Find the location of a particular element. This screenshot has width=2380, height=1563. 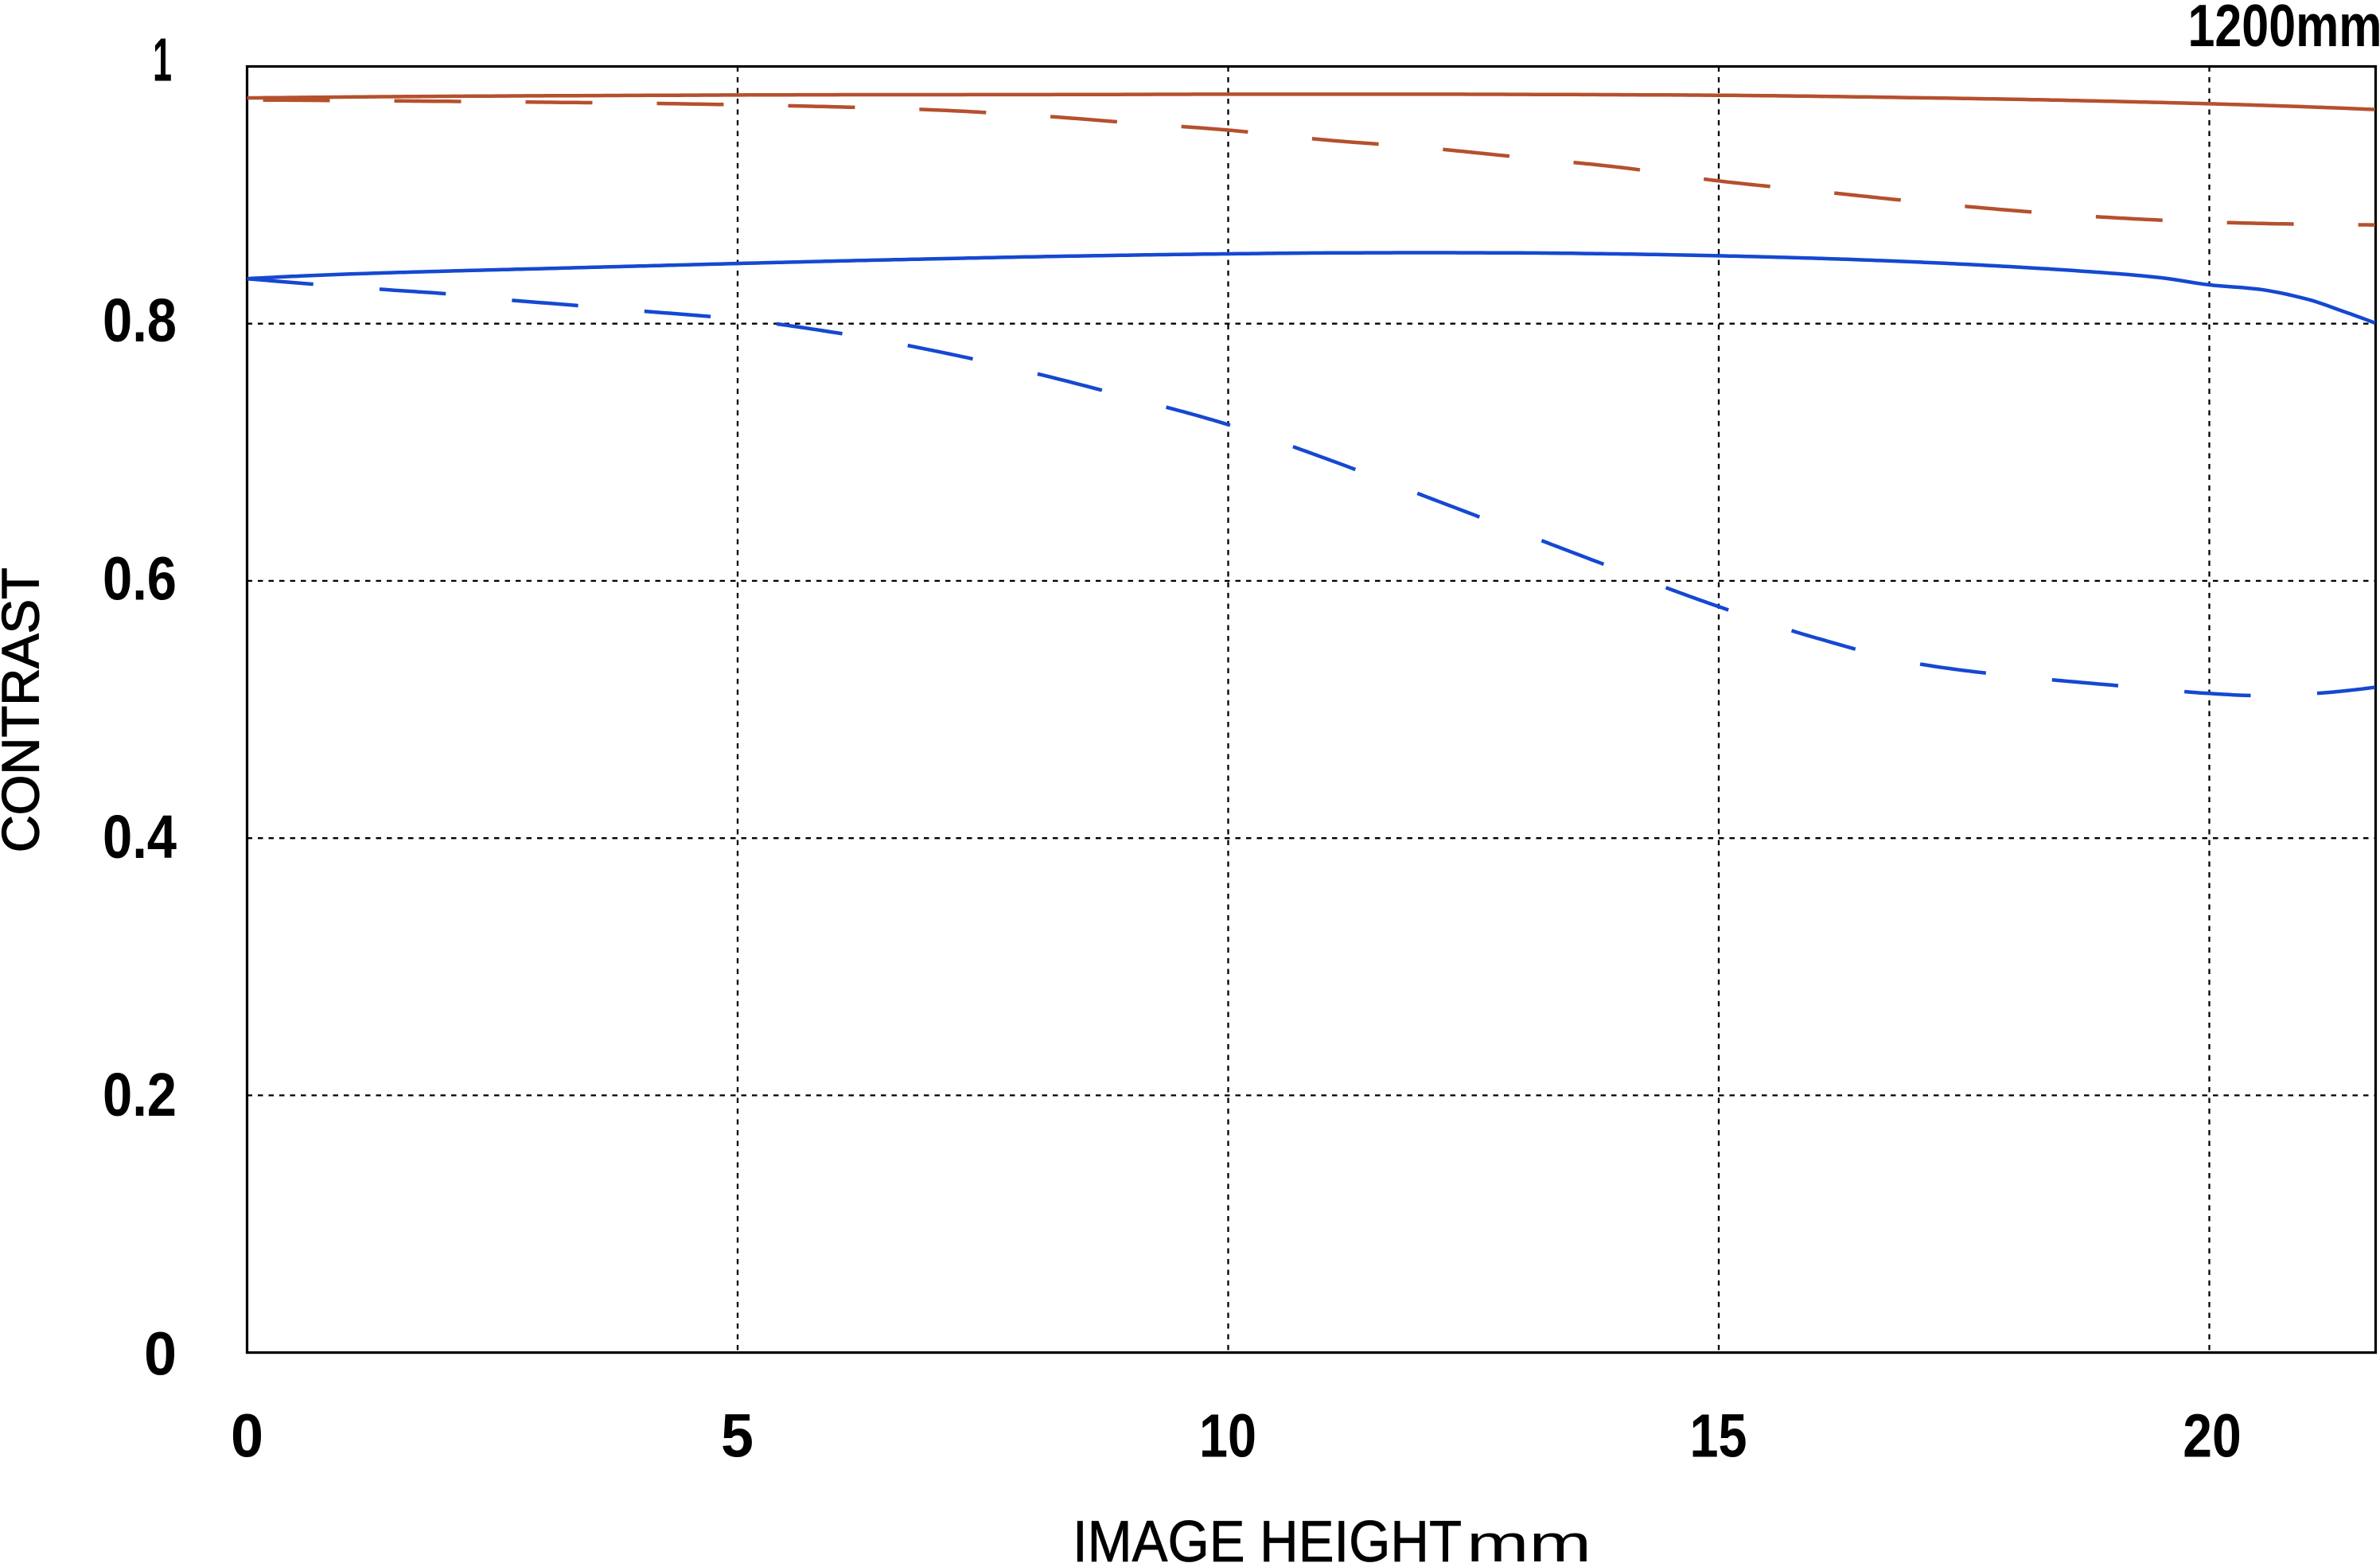

svg-text: 0.4 is located at coordinates (140, 837).